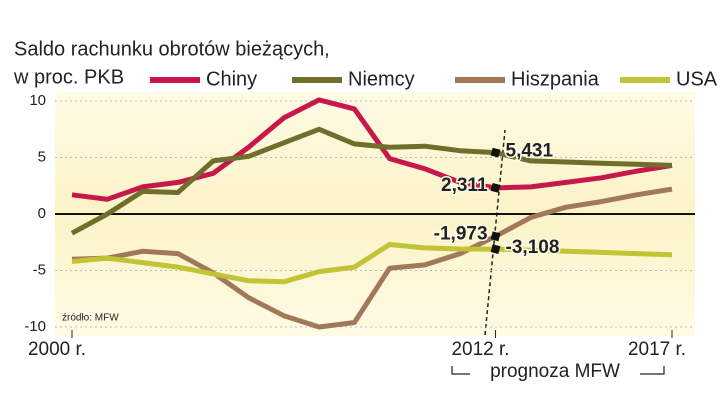 The width and height of the screenshot is (720, 405). I want to click on x-tick-label: 2000 r., so click(57, 349).